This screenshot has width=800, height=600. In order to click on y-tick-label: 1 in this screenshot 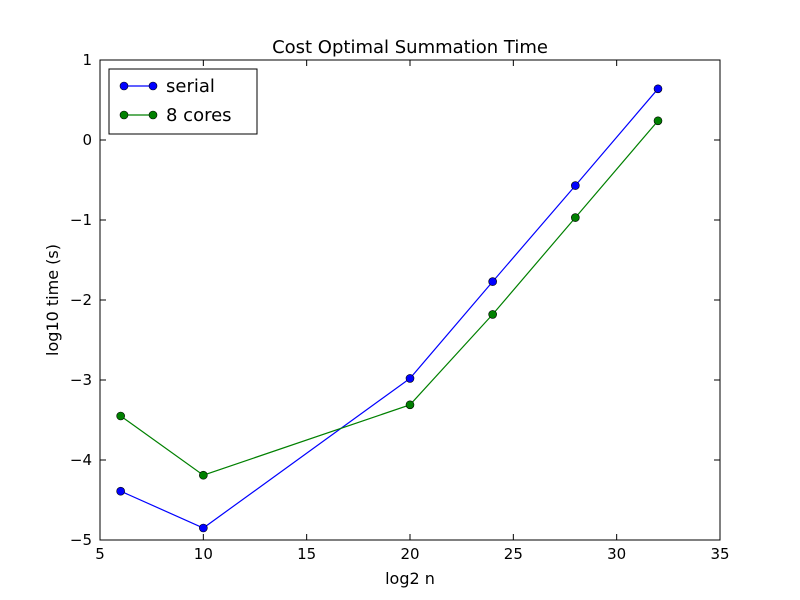, I will do `click(87, 60)`.